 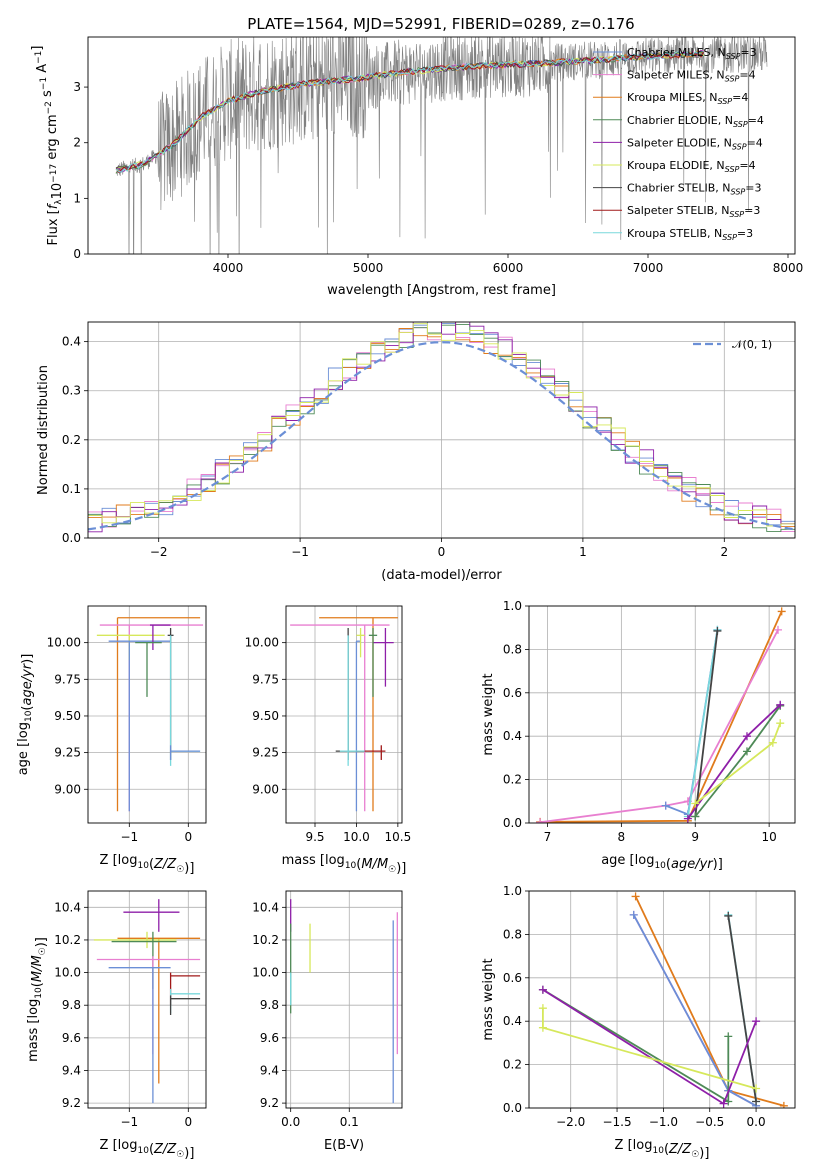 What do you see at coordinates (228, 268) in the screenshot?
I see `x-tick-label: 4000` at bounding box center [228, 268].